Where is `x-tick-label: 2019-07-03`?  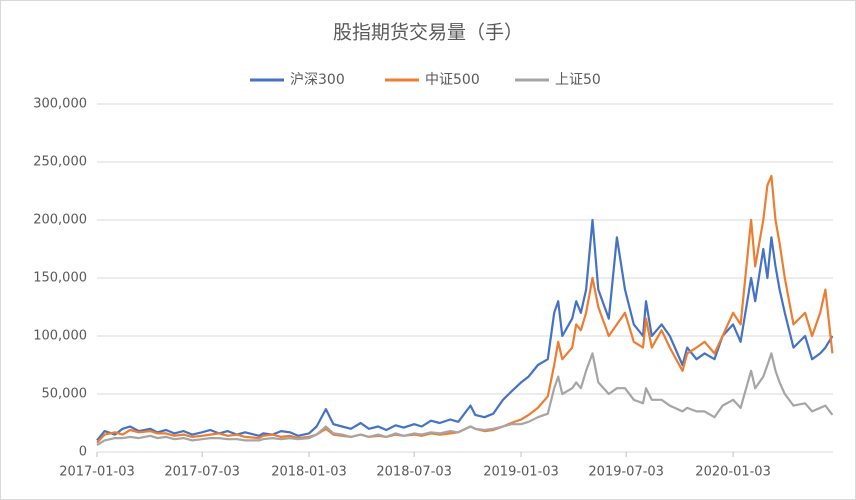
x-tick-label: 2019-07-03 is located at coordinates (626, 472).